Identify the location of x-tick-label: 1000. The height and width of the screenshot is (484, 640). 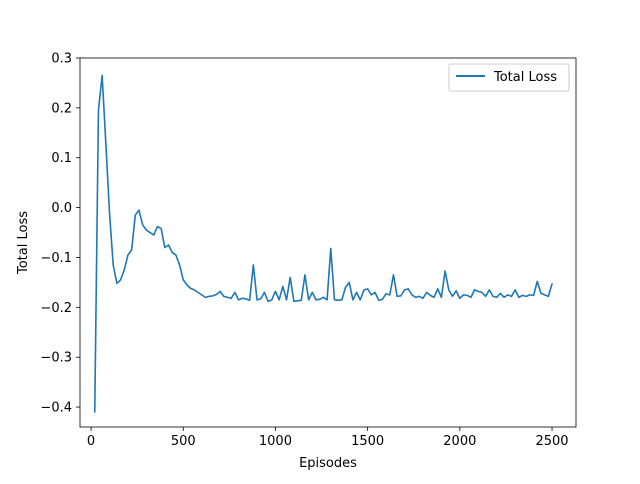
(275, 441).